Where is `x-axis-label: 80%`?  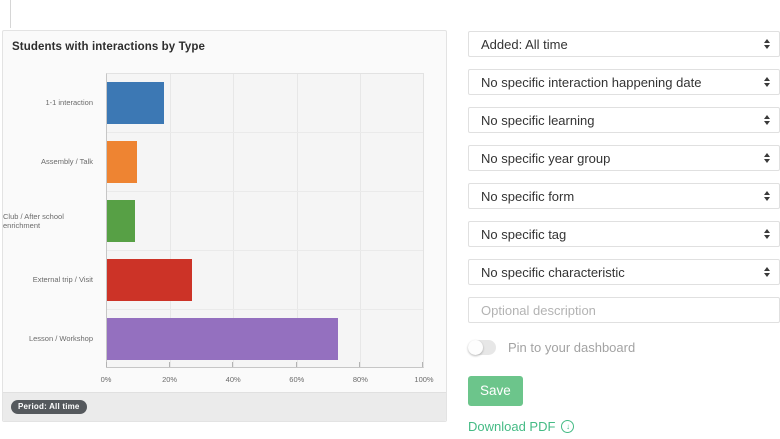 x-axis-label: 80% is located at coordinates (360, 379).